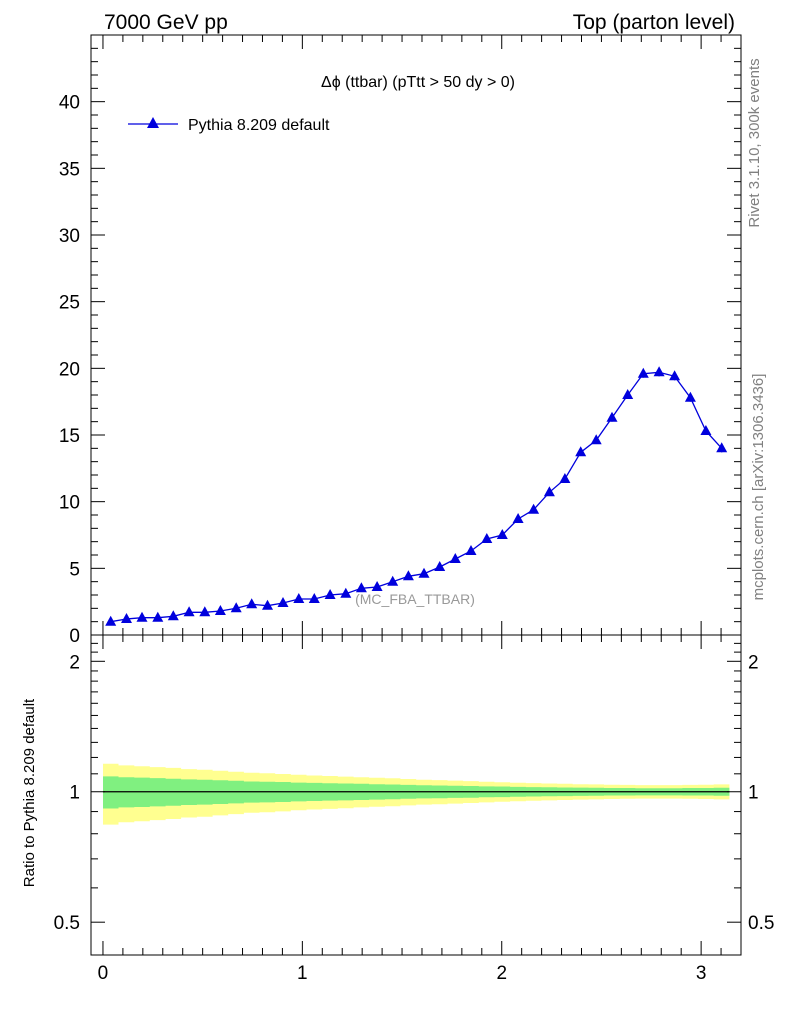 This screenshot has height=1024, width=786. I want to click on y-tick-label: 20, so click(69, 369).